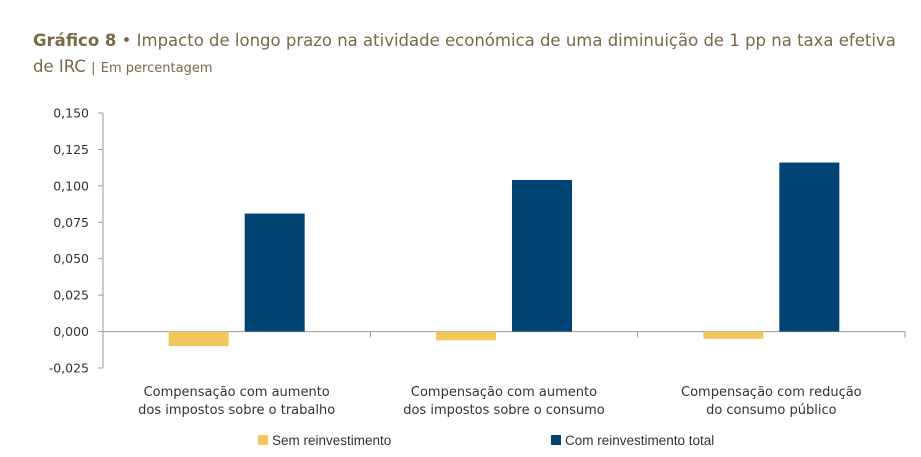 This screenshot has height=457, width=921. What do you see at coordinates (71, 295) in the screenshot?
I see `y-tick-label: 0,025` at bounding box center [71, 295].